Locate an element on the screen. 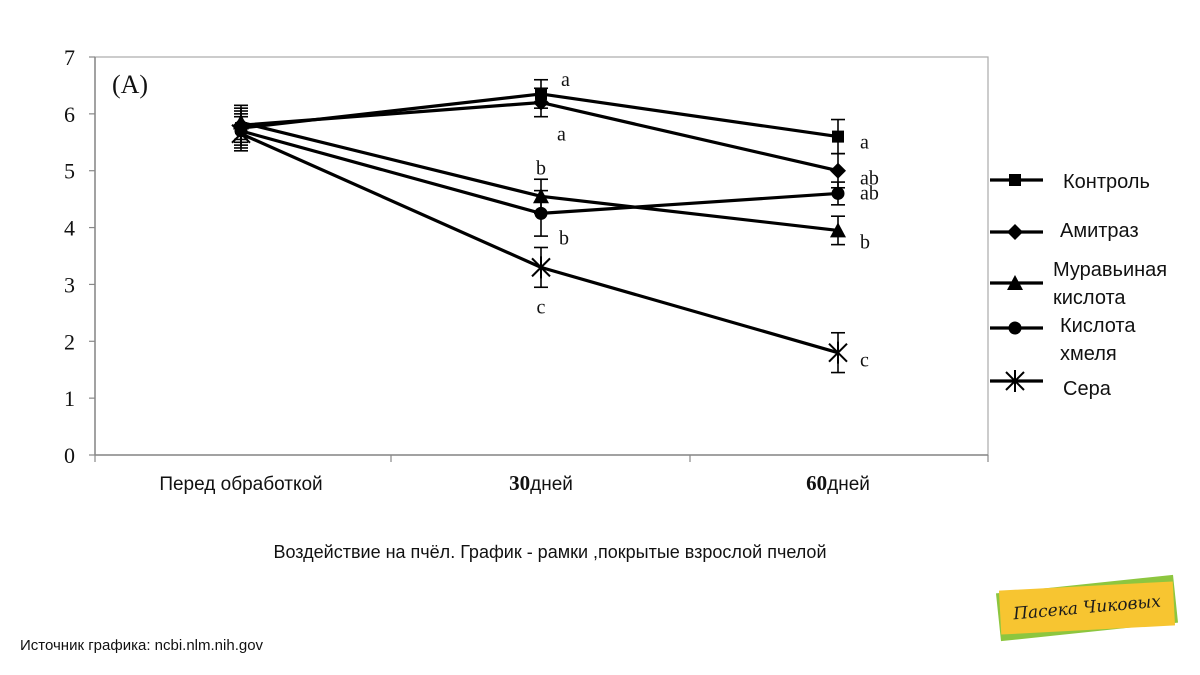 The height and width of the screenshot is (675, 1200). legend-item: Контроль is located at coordinates (1070, 182).